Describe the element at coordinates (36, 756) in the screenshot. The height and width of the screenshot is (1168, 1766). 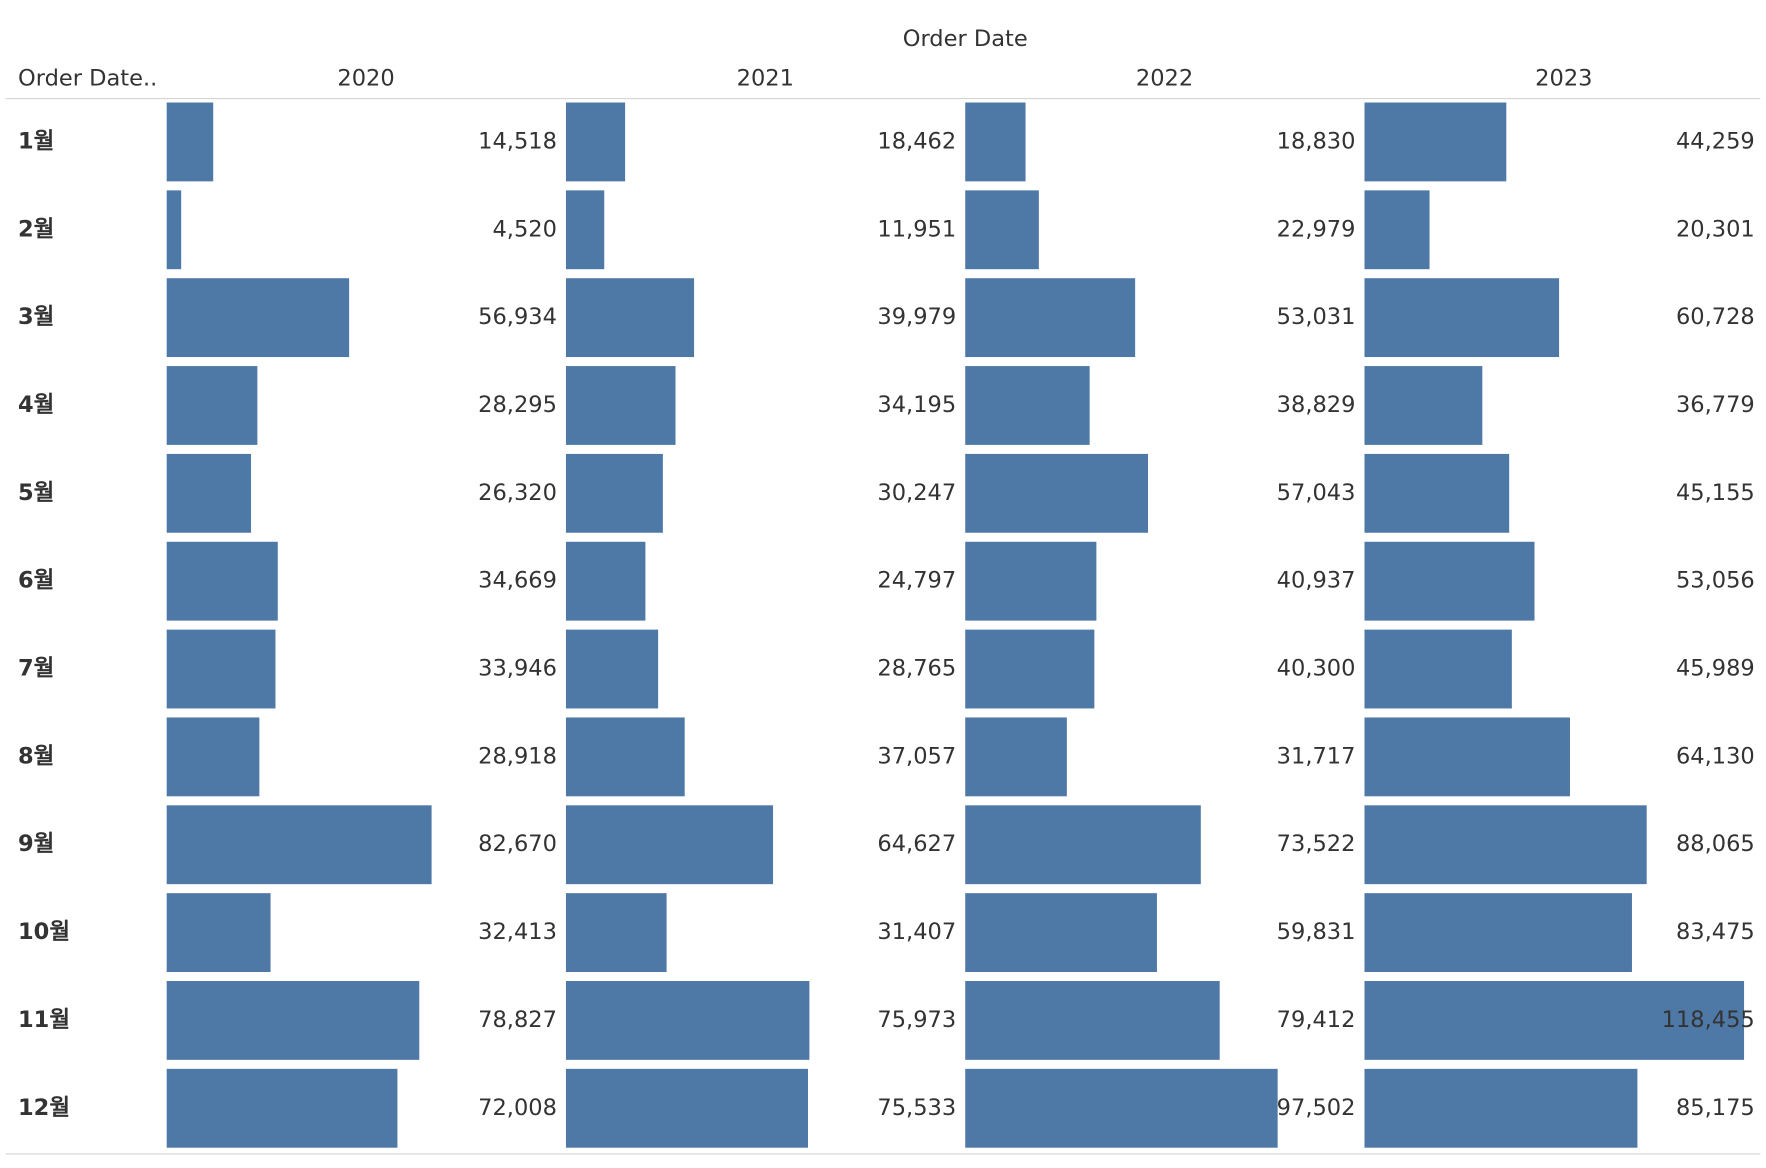
I see `row-label: 8월` at that location.